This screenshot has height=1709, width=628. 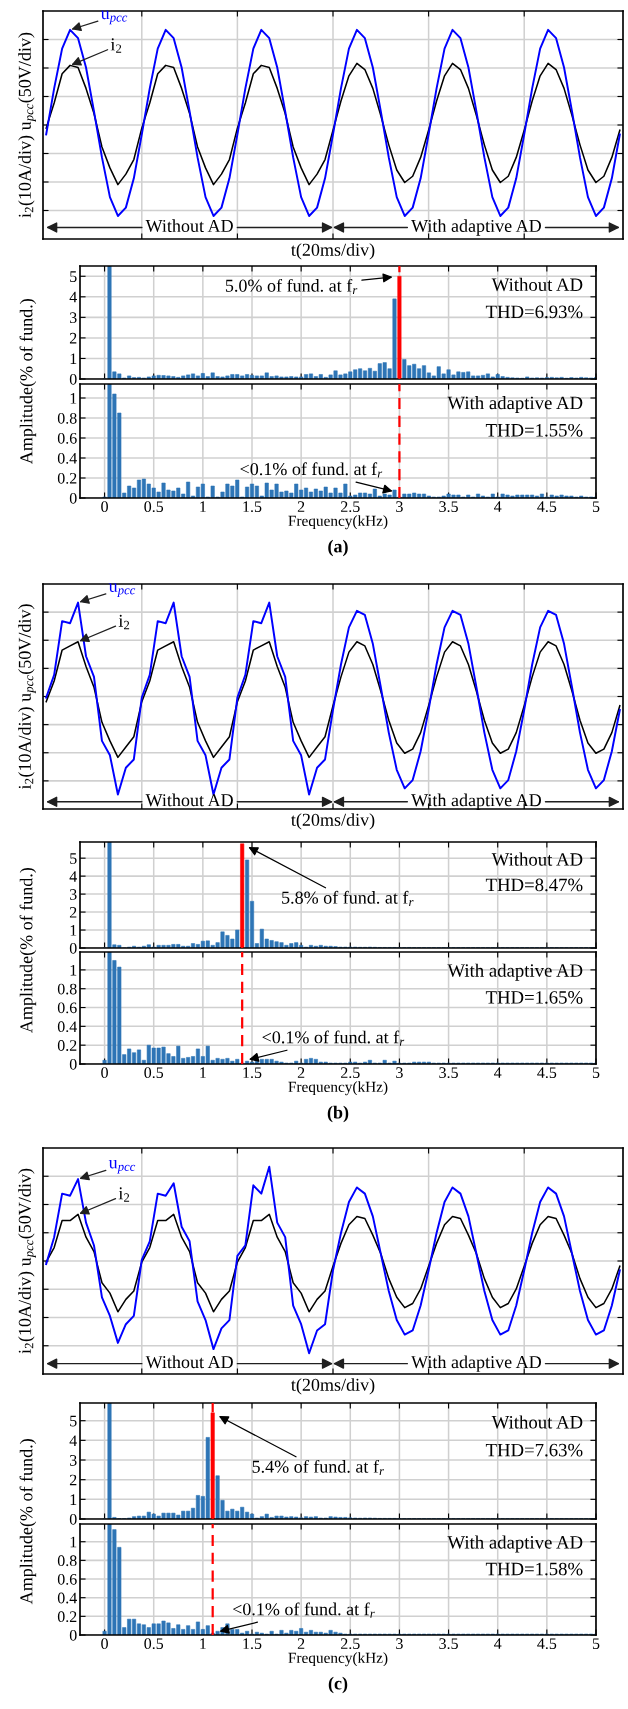 What do you see at coordinates (318, 1467) in the screenshot?
I see `annotation: 5.4% of fund. at f$_{r}$` at bounding box center [318, 1467].